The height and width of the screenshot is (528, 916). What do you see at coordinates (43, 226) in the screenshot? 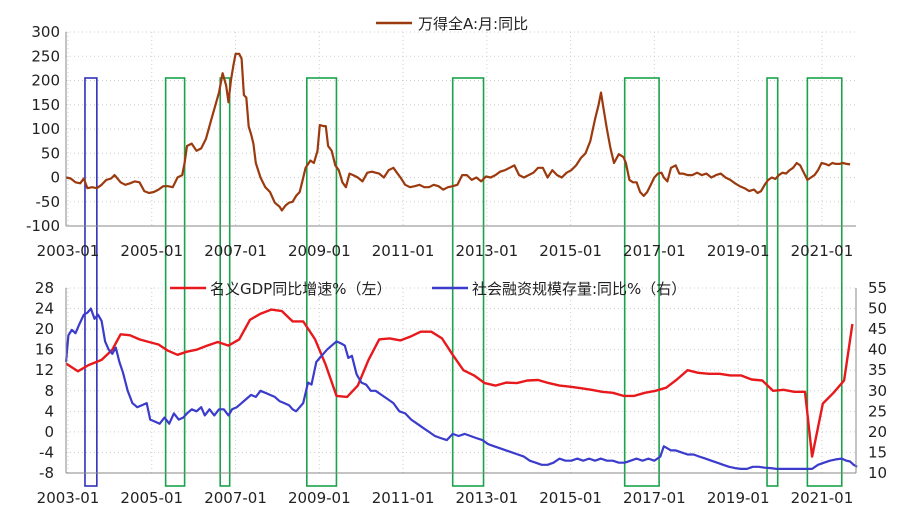
I see `top-y-tick-label: -100` at bounding box center [43, 226].